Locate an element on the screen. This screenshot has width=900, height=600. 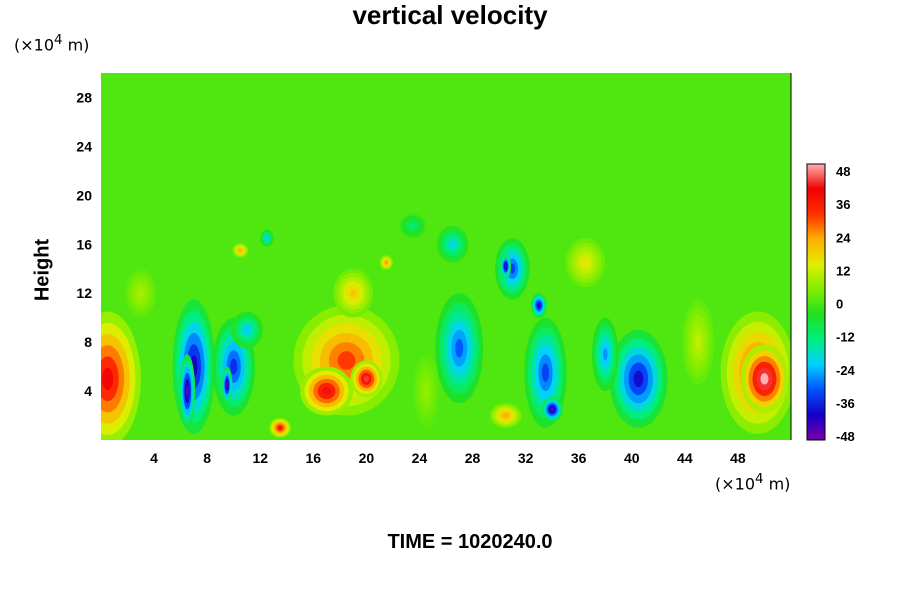
x-axis-unit-exponent: 4 is located at coordinates (759, 479).